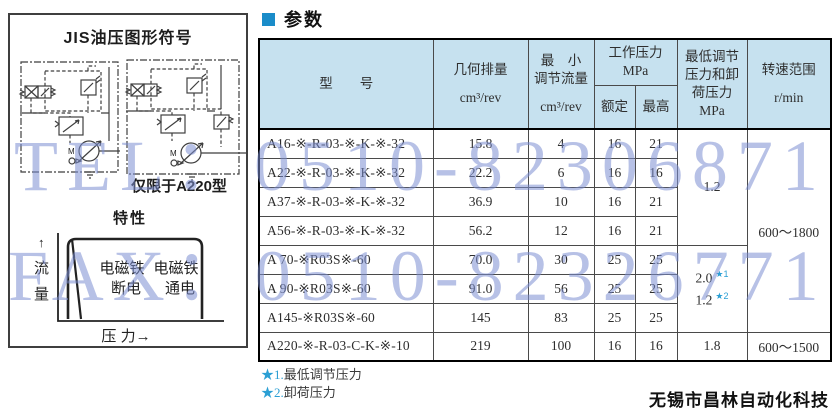 The width and height of the screenshot is (837, 419). I want to click on a220-caption: 仅限于A220型, so click(179, 186).